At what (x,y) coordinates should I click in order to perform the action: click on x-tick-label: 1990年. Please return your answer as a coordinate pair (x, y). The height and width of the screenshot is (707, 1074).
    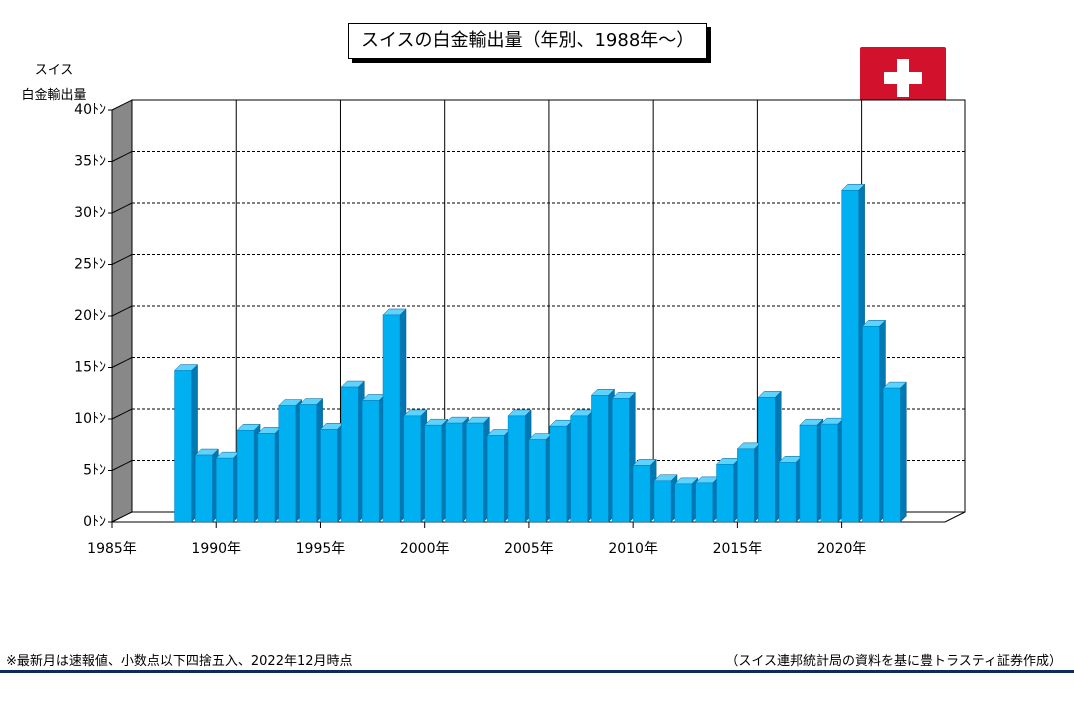
    Looking at the image, I should click on (216, 549).